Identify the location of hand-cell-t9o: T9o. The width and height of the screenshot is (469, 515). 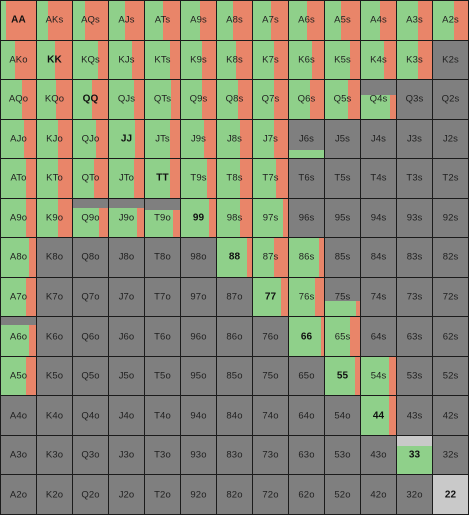
(162, 218).